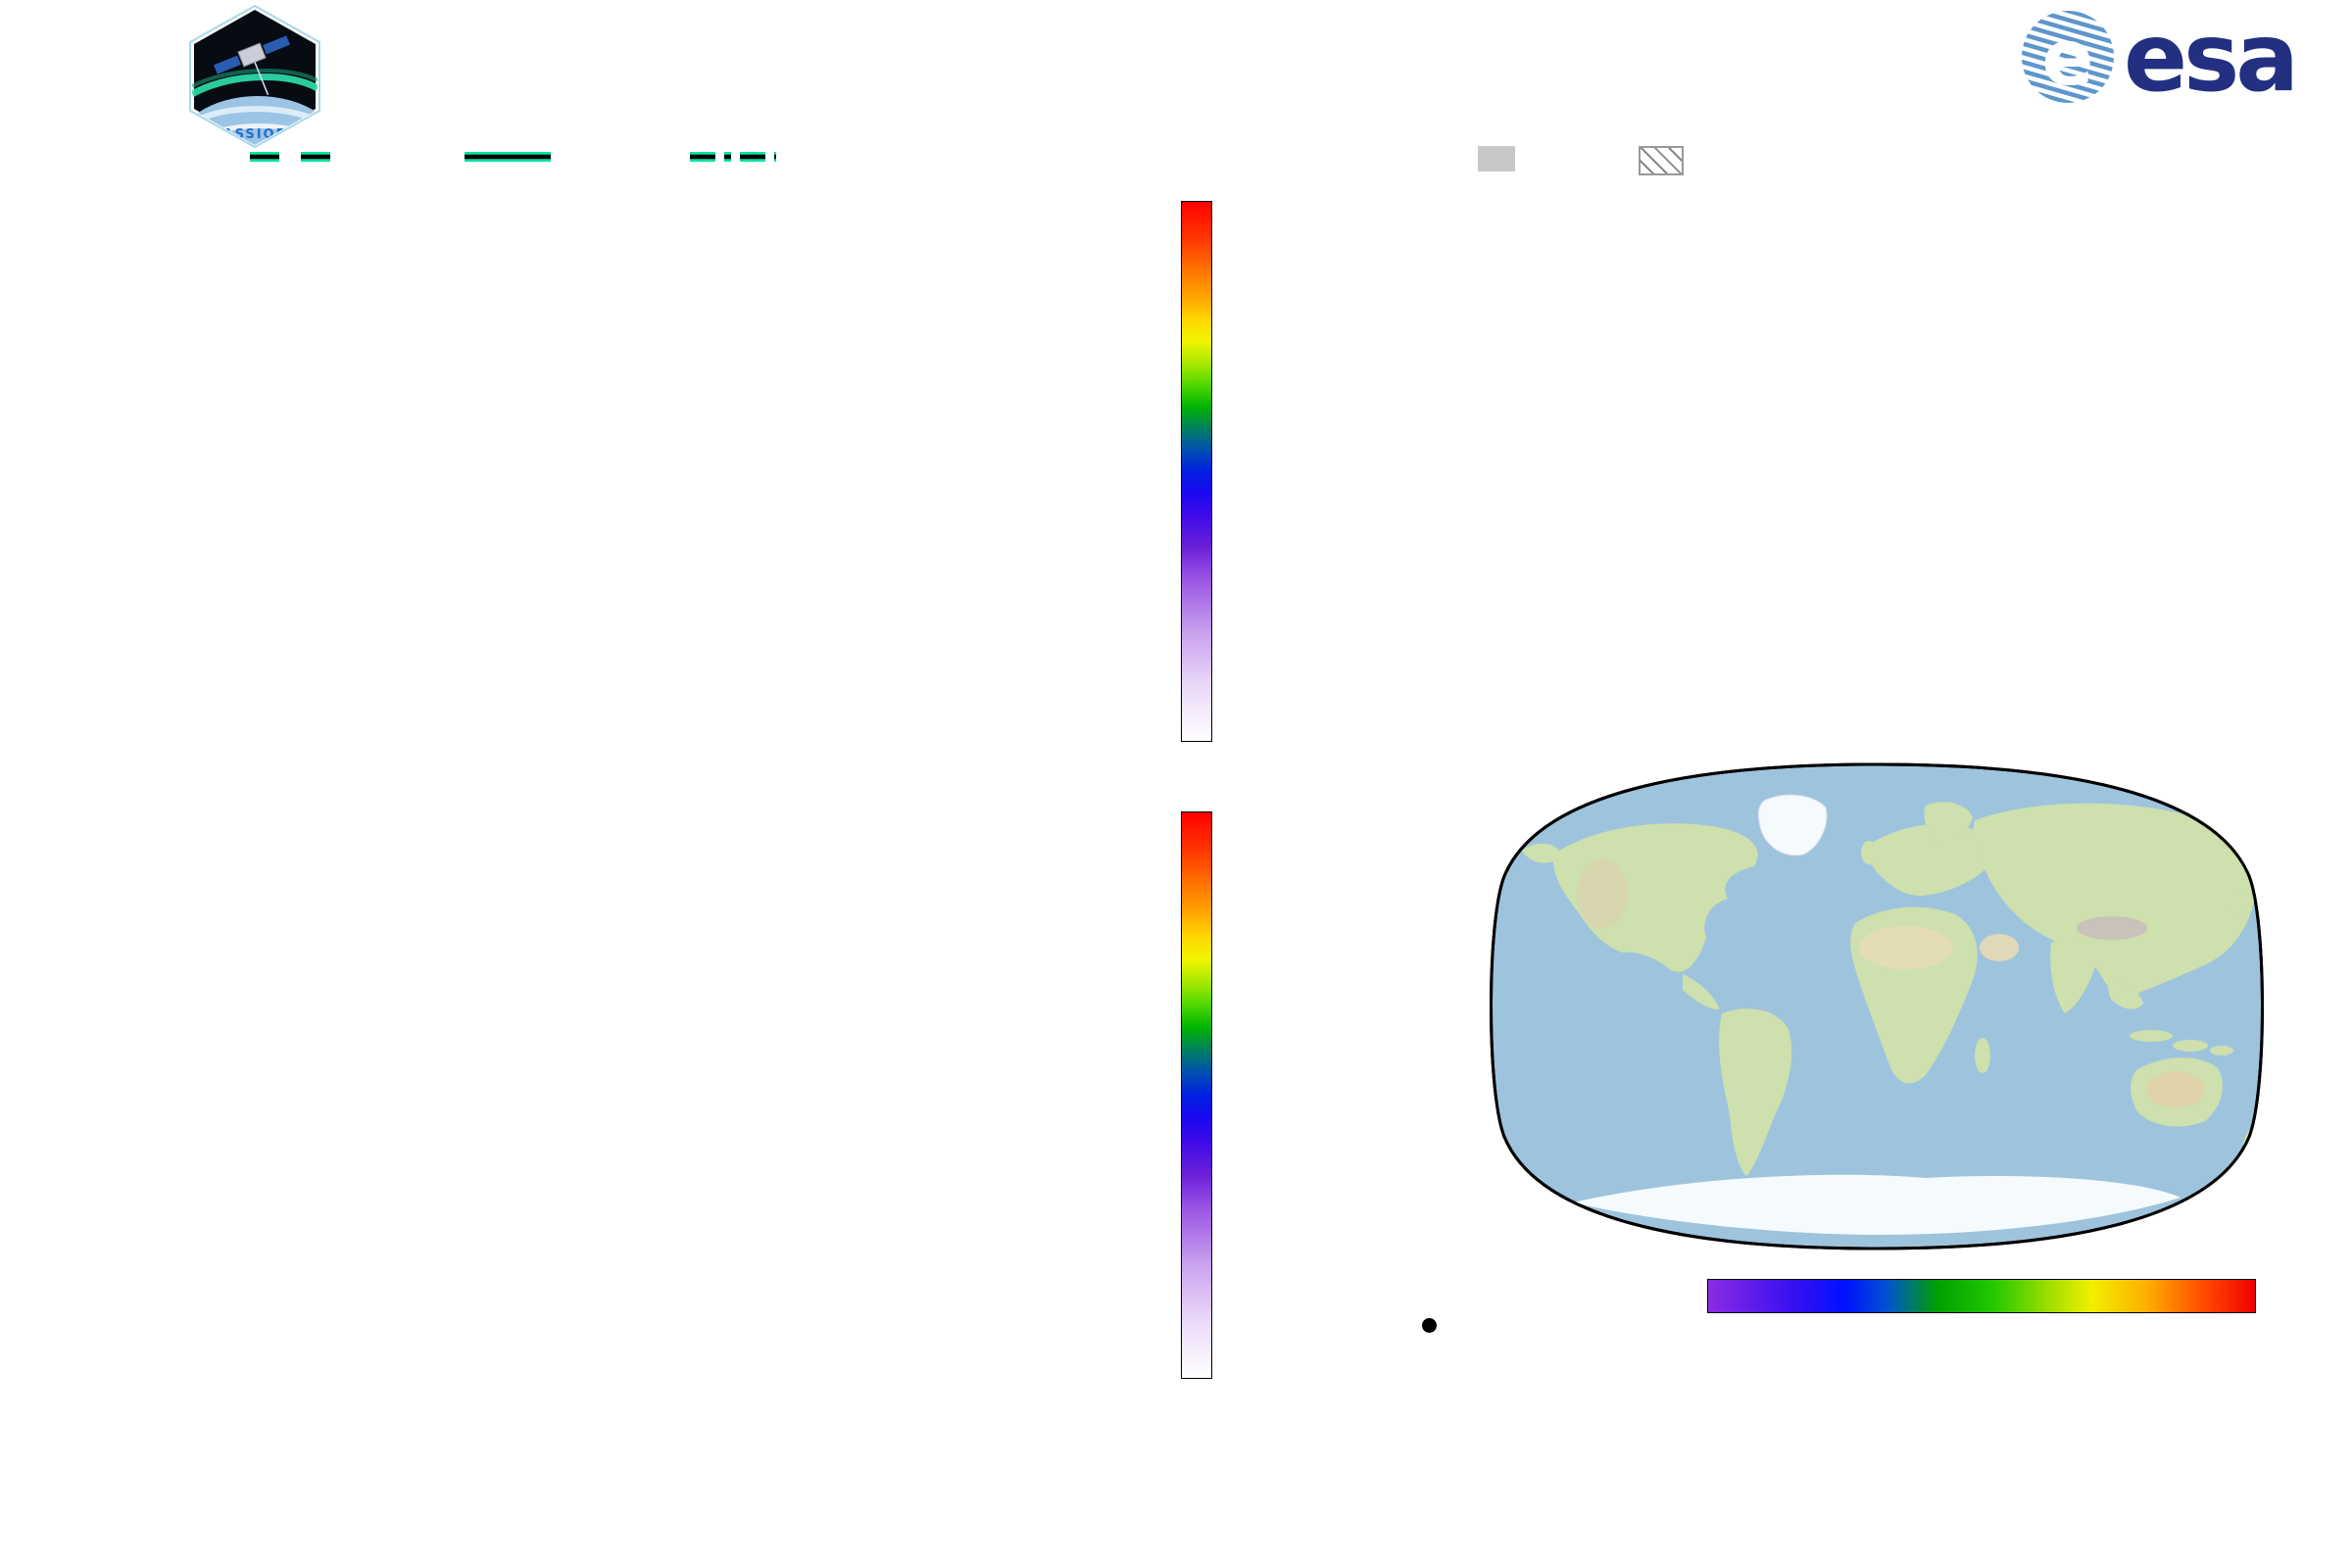 The height and width of the screenshot is (1568, 2352). What do you see at coordinates (1869, 852) in the screenshot?
I see `landmass-uk` at bounding box center [1869, 852].